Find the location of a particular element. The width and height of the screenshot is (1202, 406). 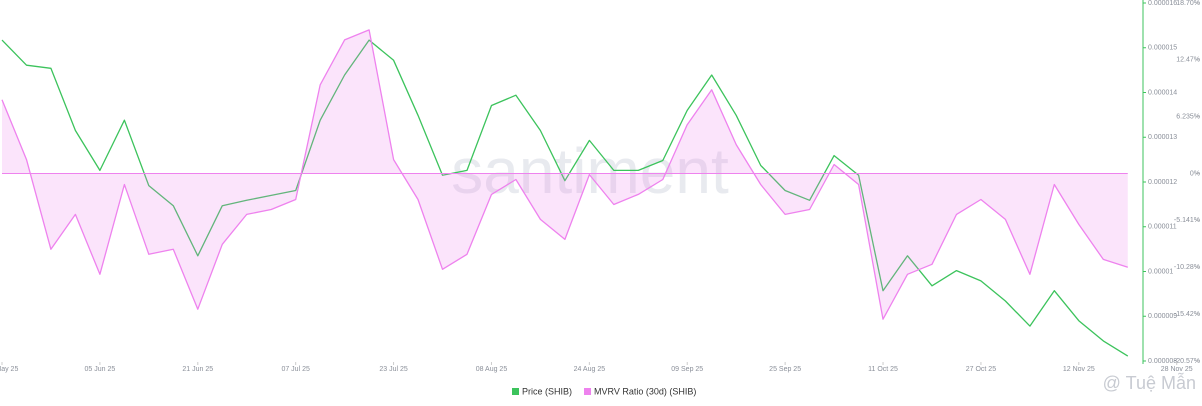

y2-tick-label: 0% is located at coordinates (1195, 173).